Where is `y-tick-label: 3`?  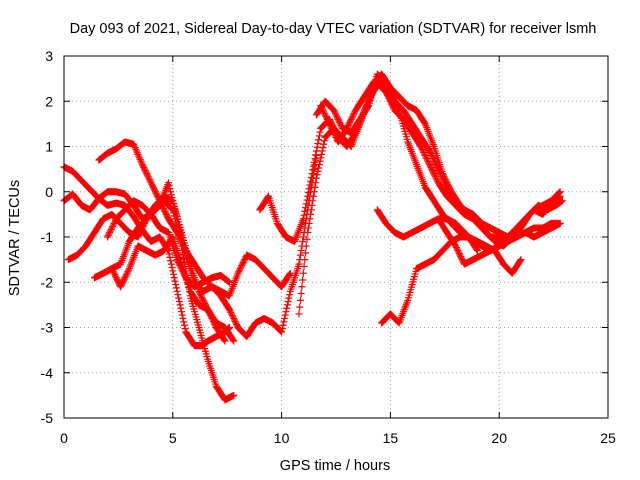
y-tick-label: 3 is located at coordinates (49, 56).